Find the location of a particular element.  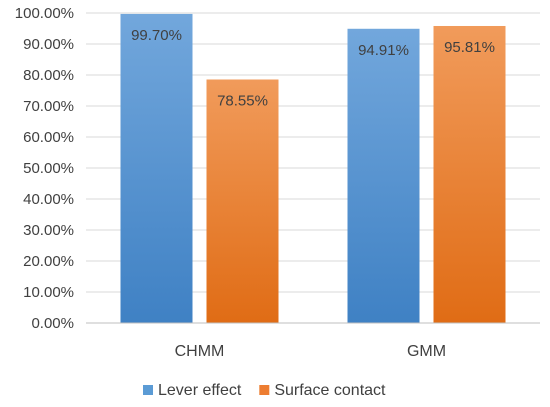

data-label: 95.81% is located at coordinates (469, 47).